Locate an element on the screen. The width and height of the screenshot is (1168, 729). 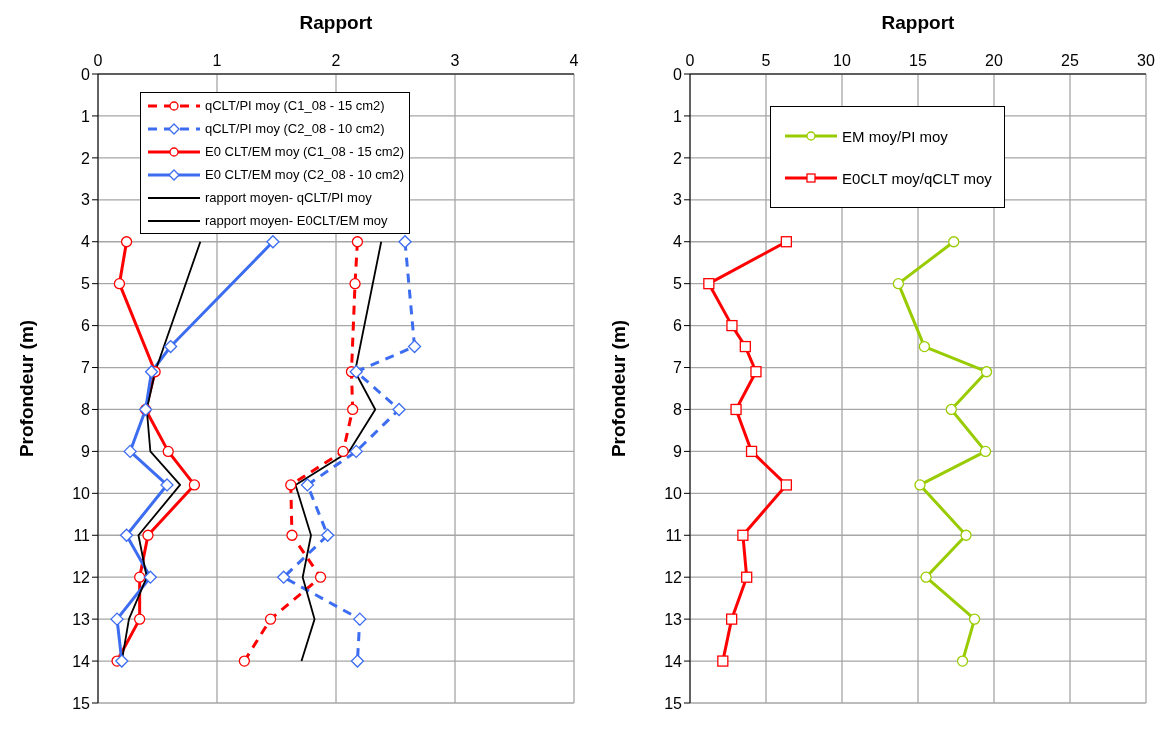
legend-label: E0 CLT/EM moy (C1_08 - 15 cm2) is located at coordinates (305, 151).